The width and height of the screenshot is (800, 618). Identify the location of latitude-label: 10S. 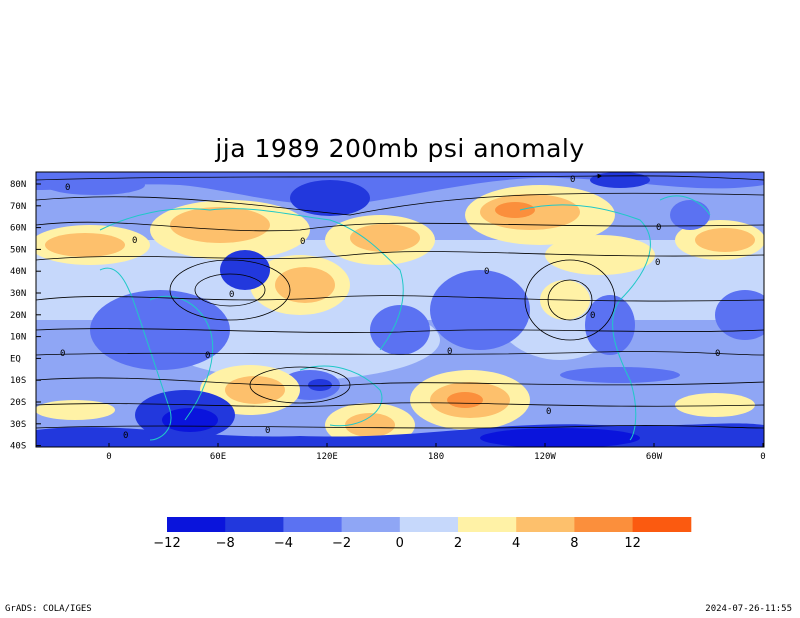
(18, 381).